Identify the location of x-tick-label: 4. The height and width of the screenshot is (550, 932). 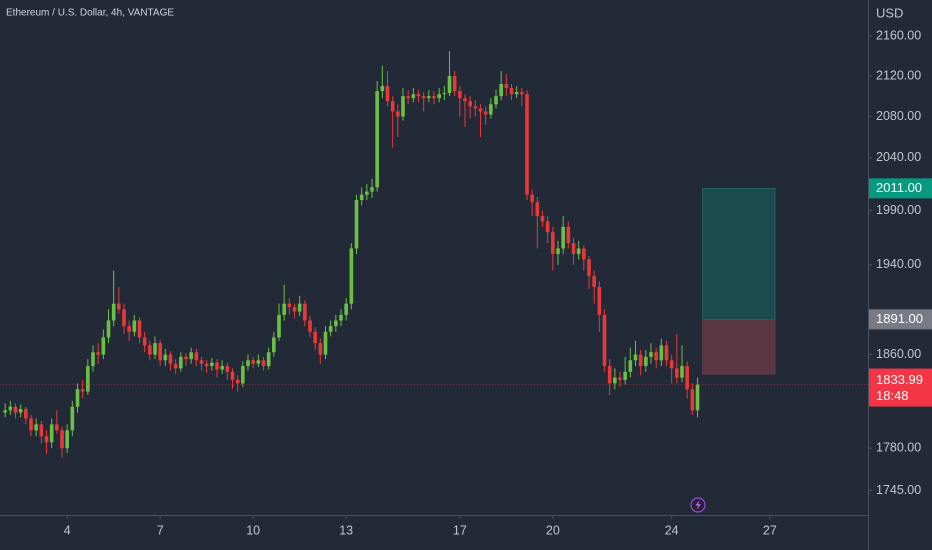
(67, 530).